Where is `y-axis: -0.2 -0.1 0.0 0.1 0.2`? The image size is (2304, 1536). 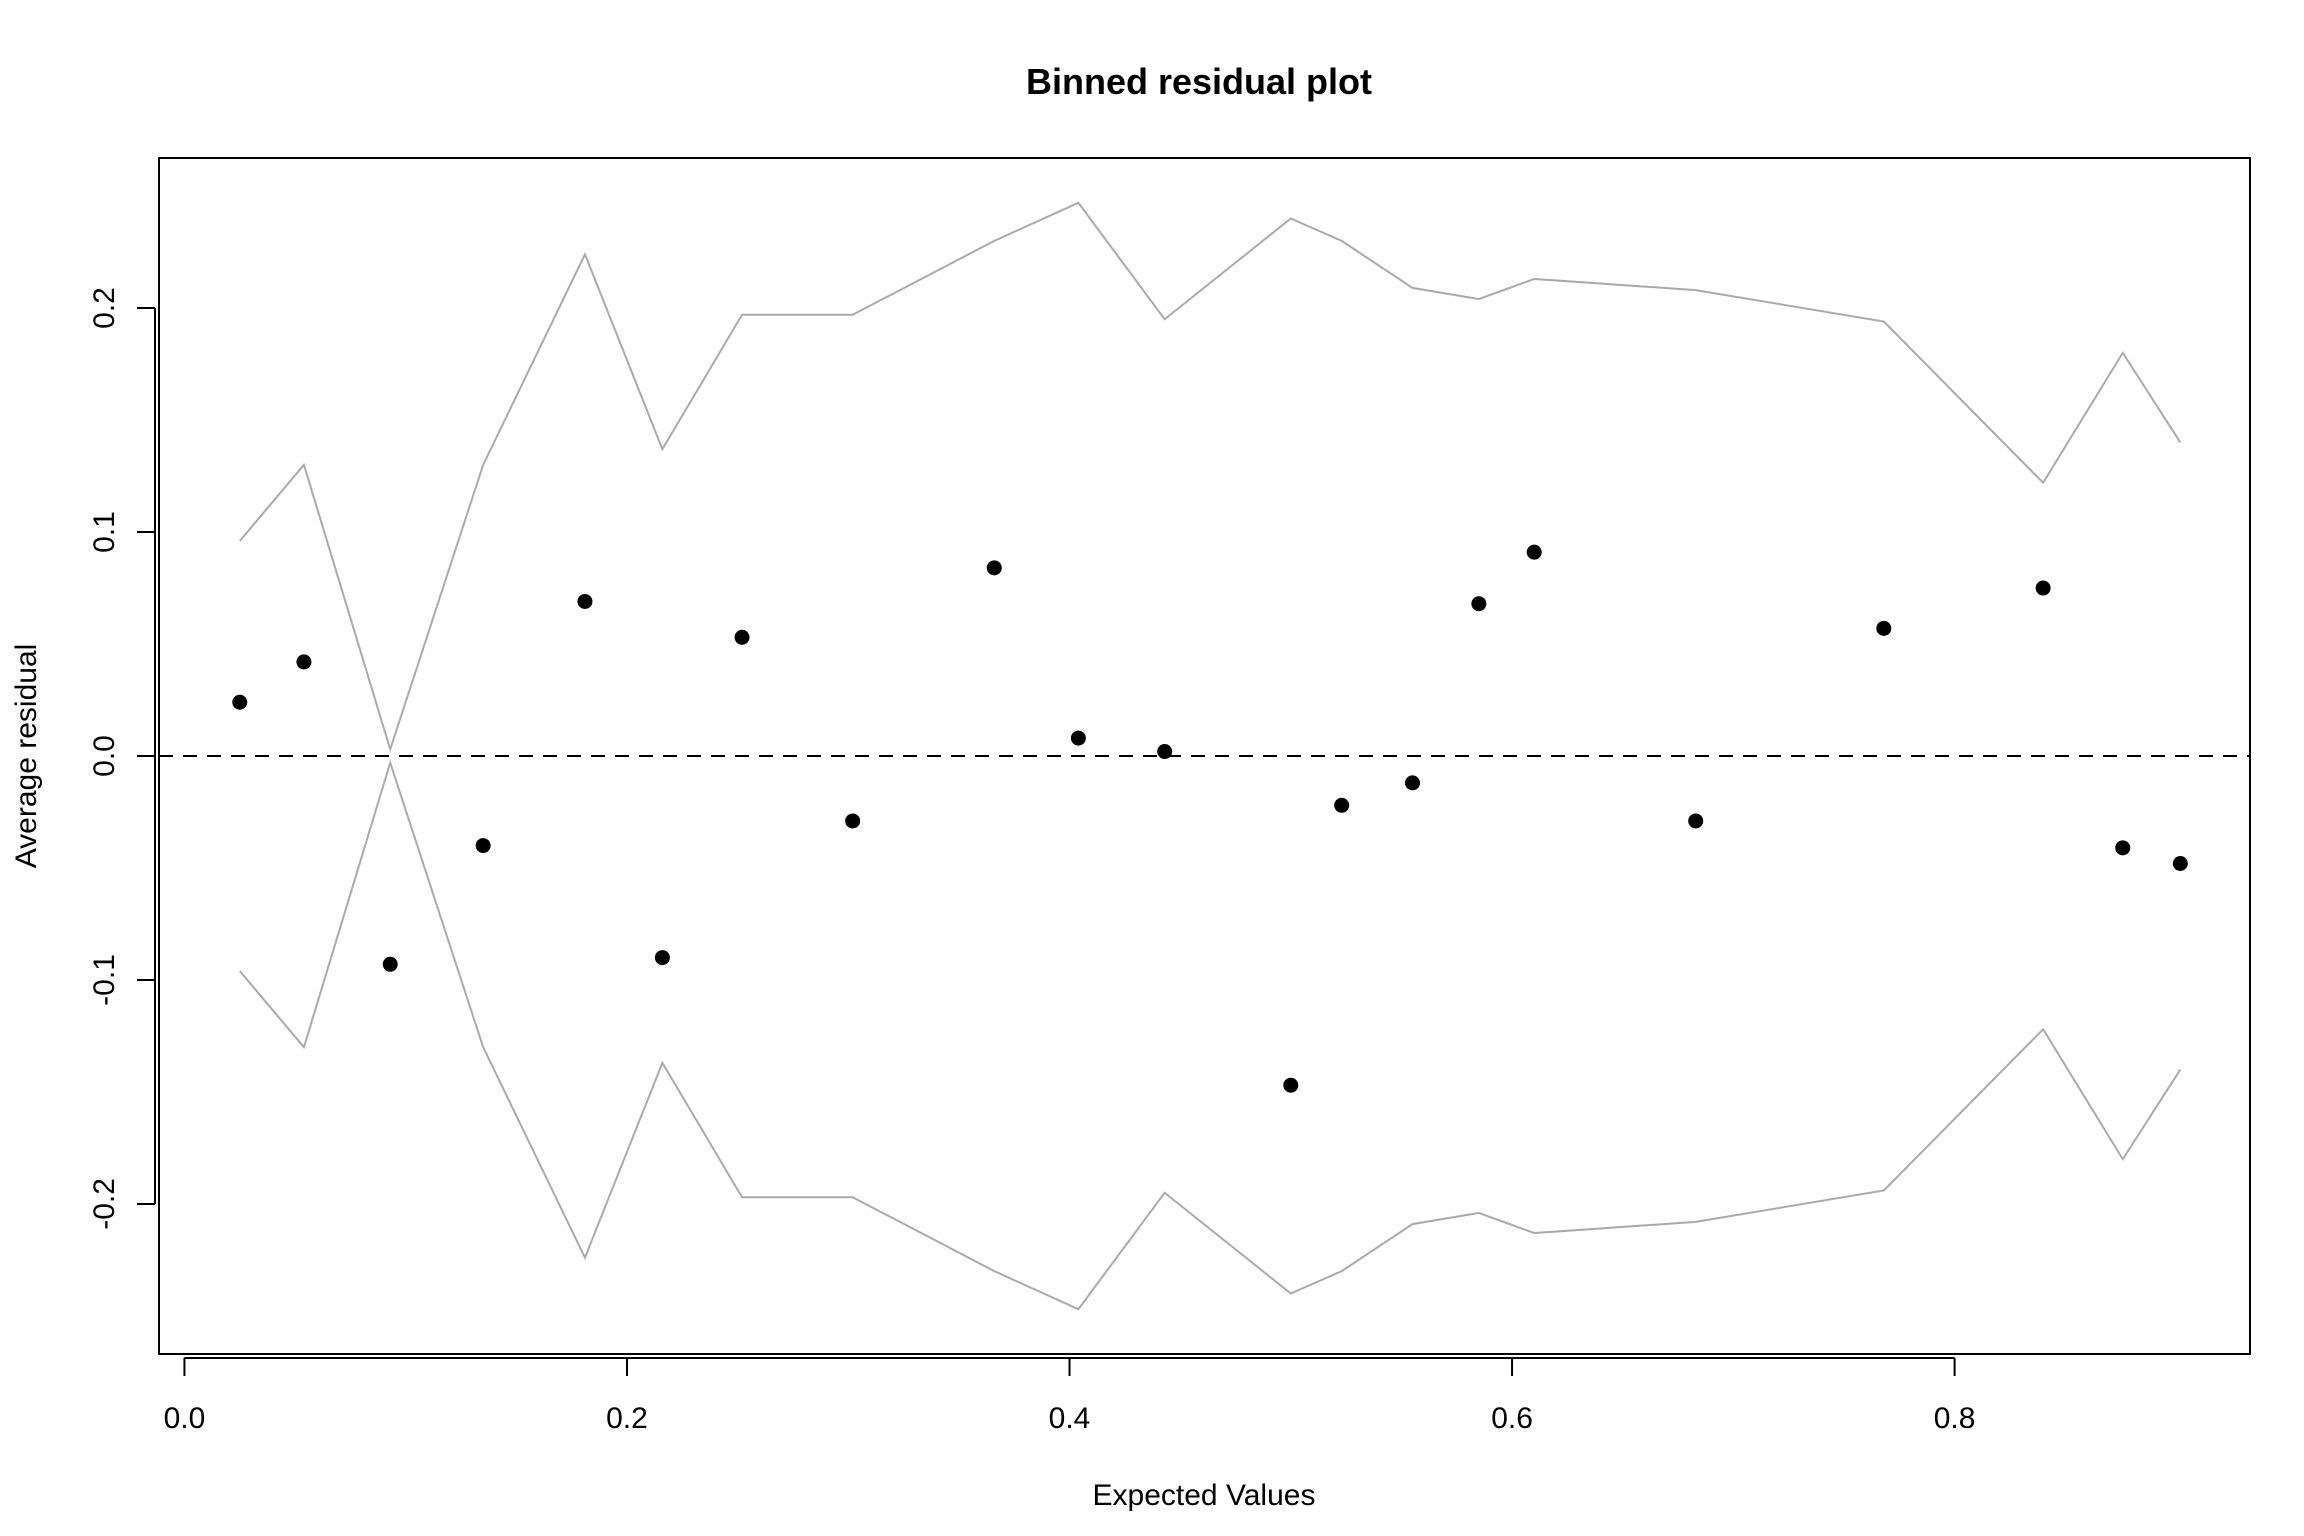
y-axis: -0.2 -0.1 0.0 0.1 0.2 is located at coordinates (122, 758).